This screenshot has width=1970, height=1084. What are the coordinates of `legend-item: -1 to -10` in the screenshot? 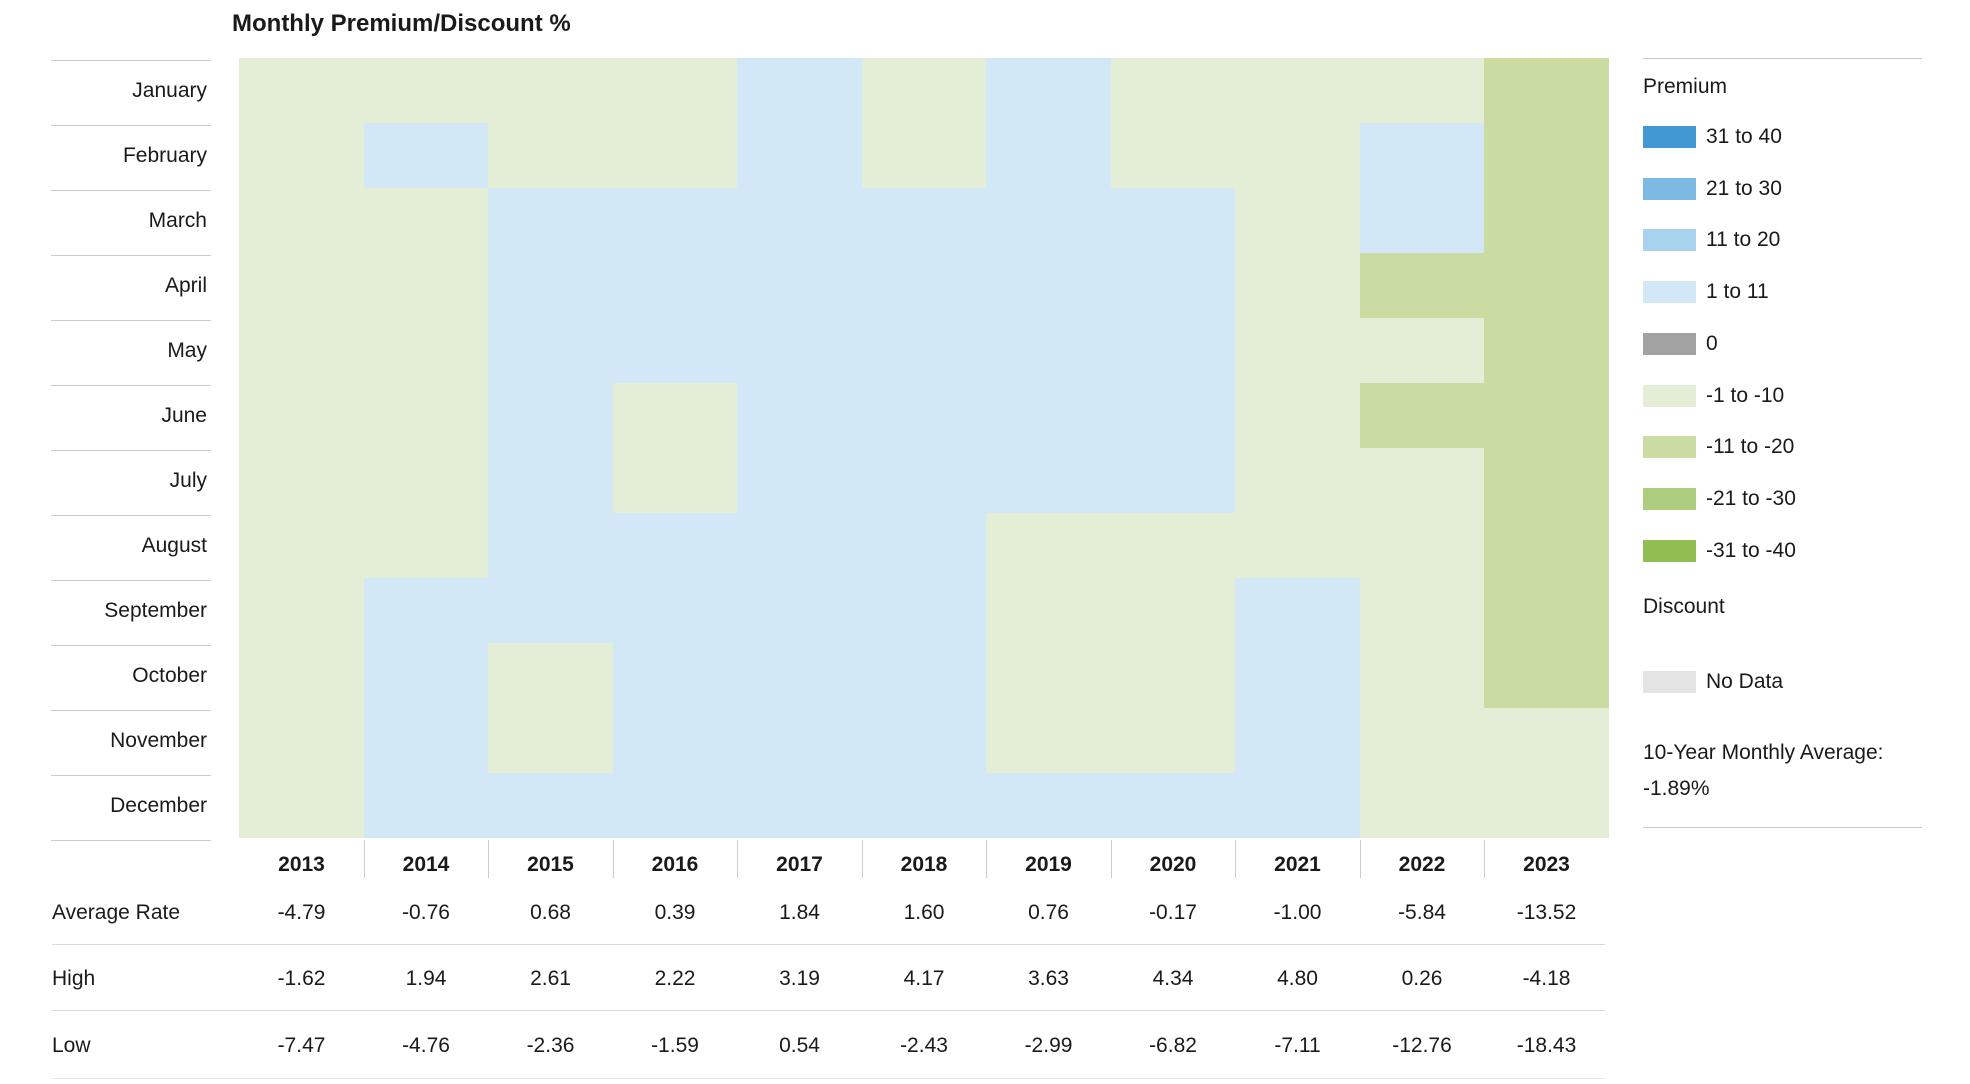 It's located at (1713, 396).